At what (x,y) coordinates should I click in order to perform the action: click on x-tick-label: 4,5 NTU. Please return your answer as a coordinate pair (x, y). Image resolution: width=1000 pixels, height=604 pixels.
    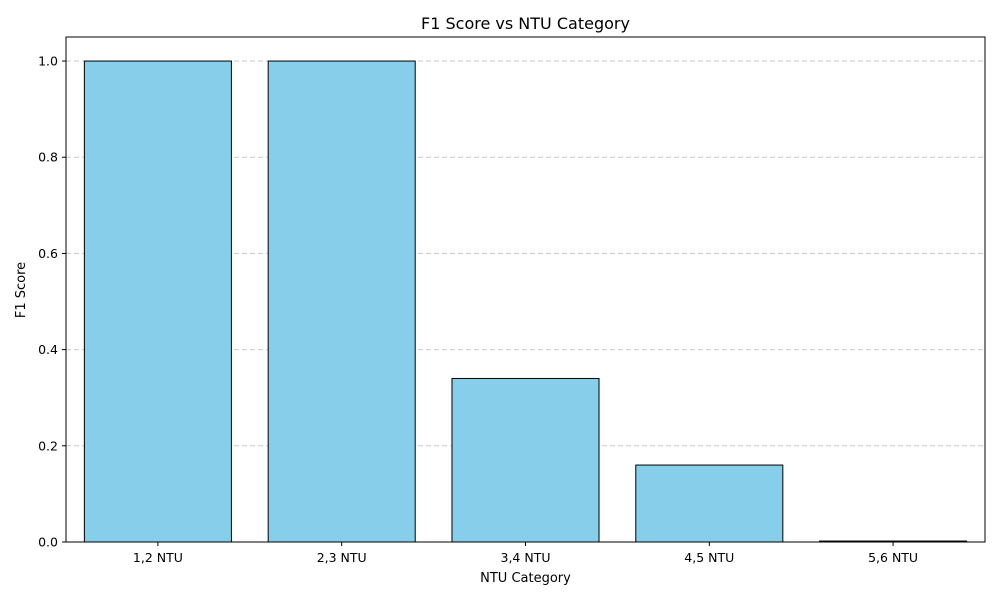
    Looking at the image, I should click on (709, 557).